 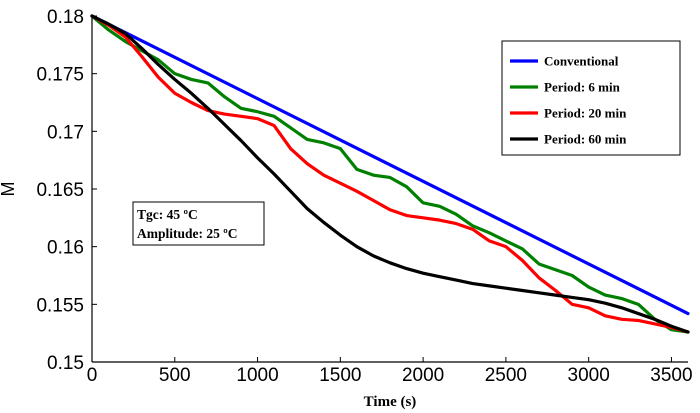 What do you see at coordinates (340, 375) in the screenshot?
I see `x-tick-label: 1500` at bounding box center [340, 375].